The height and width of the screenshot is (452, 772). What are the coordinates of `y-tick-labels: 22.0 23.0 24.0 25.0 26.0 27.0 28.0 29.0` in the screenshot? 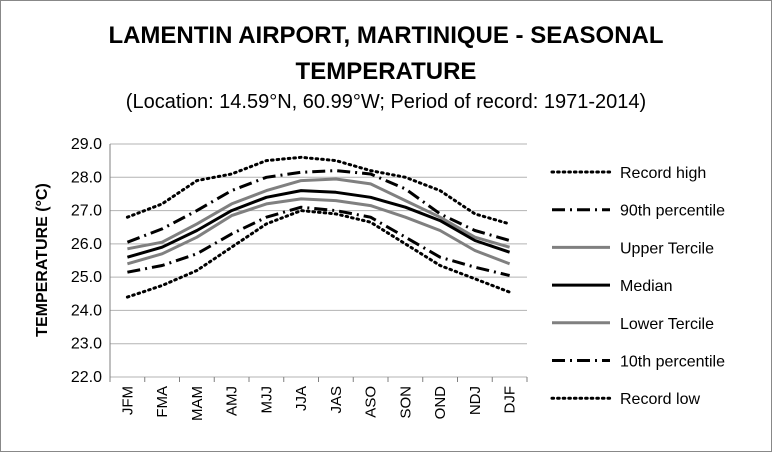 It's located at (86, 261).